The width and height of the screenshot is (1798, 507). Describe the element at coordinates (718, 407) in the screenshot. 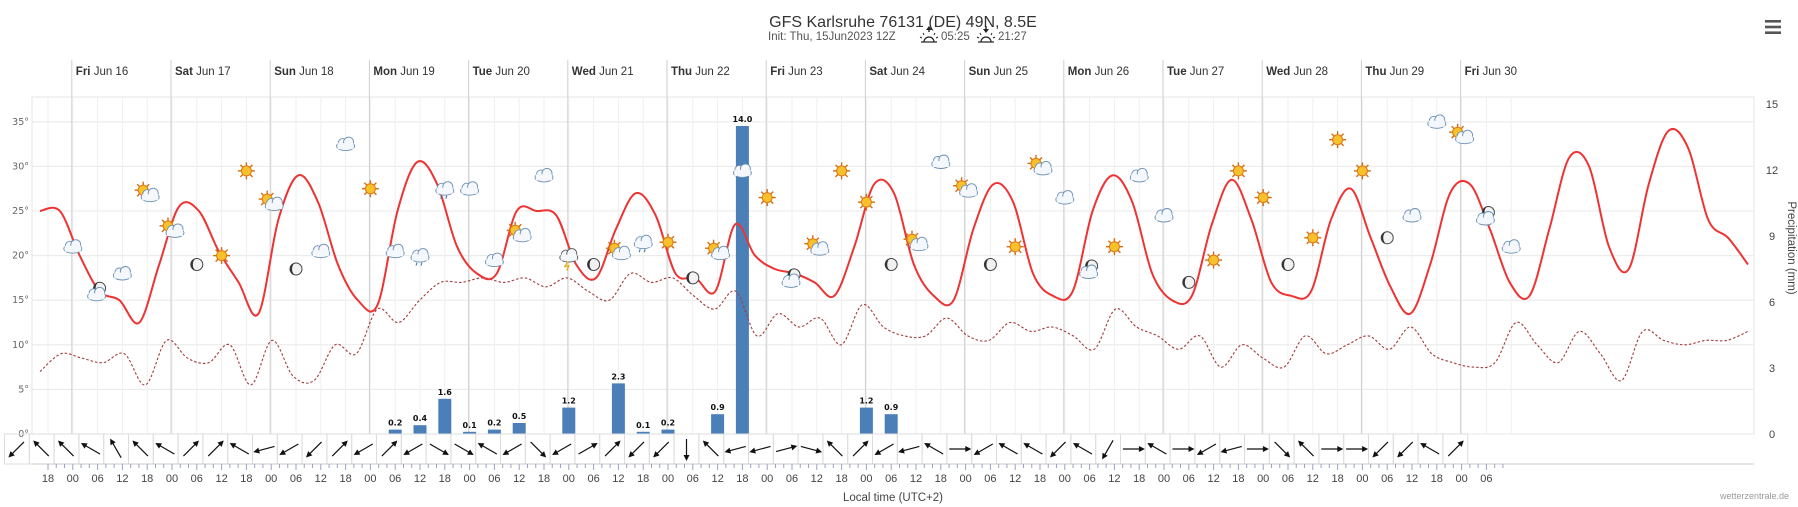

I see `precip-data-label: 0.9` at that location.